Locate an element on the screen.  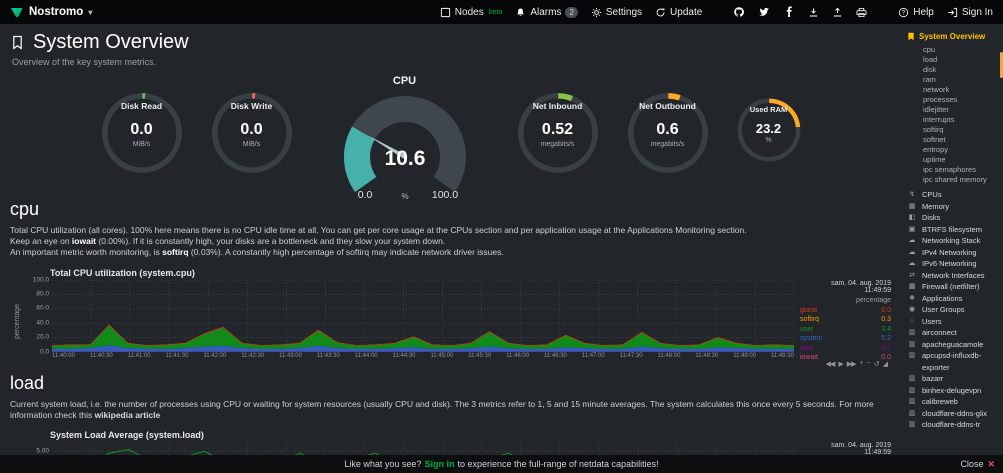
net_in-title: Net Inbound is located at coordinates (557, 106).